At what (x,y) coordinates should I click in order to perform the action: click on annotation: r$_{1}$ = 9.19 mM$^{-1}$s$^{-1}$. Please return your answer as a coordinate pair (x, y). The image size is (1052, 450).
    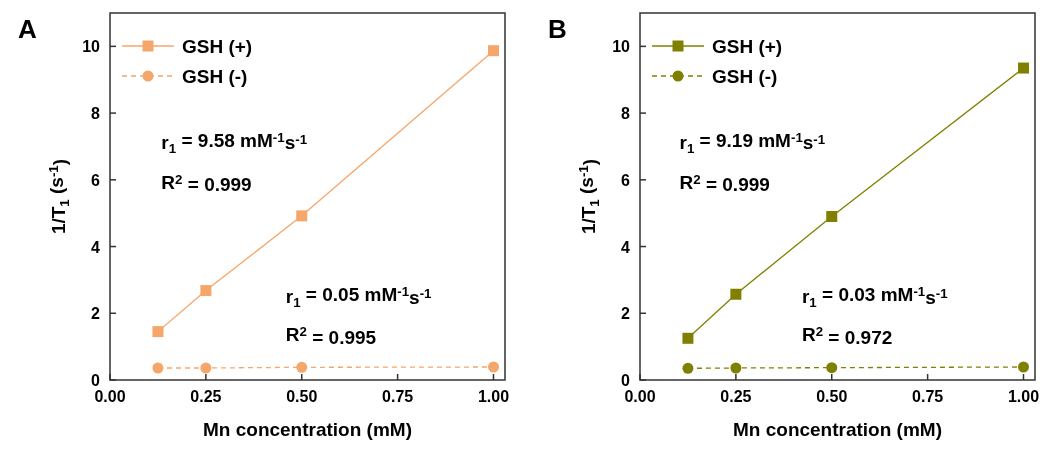
    Looking at the image, I should click on (752, 142).